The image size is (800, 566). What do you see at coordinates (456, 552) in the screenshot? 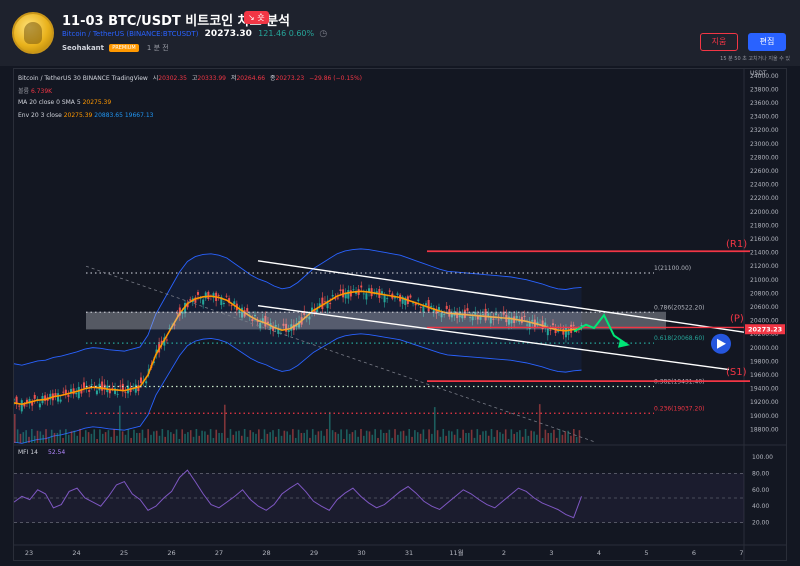
I see `time-tick-label: 11월` at bounding box center [456, 552].